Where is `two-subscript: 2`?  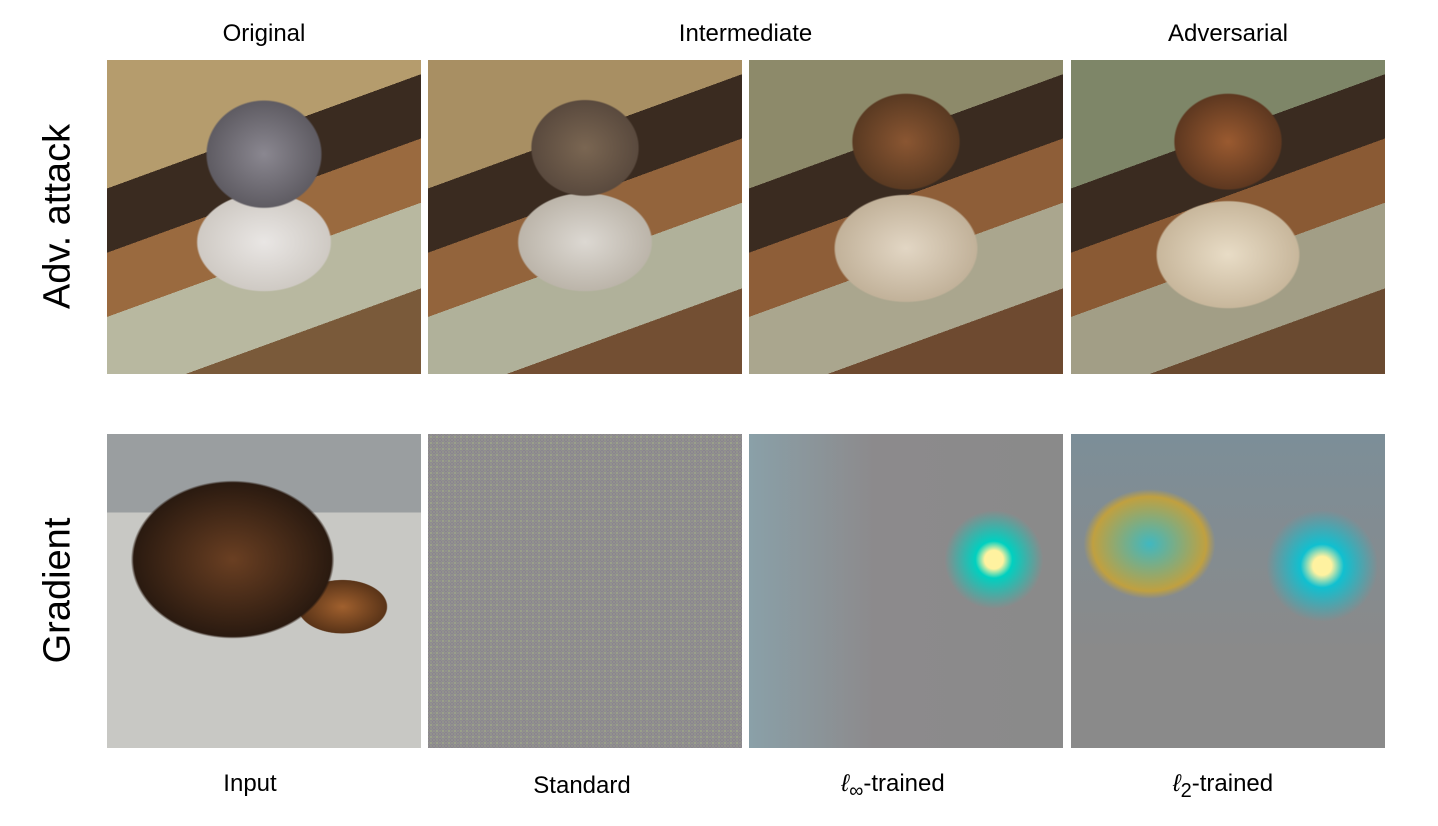 two-subscript: 2 is located at coordinates (1186, 790).